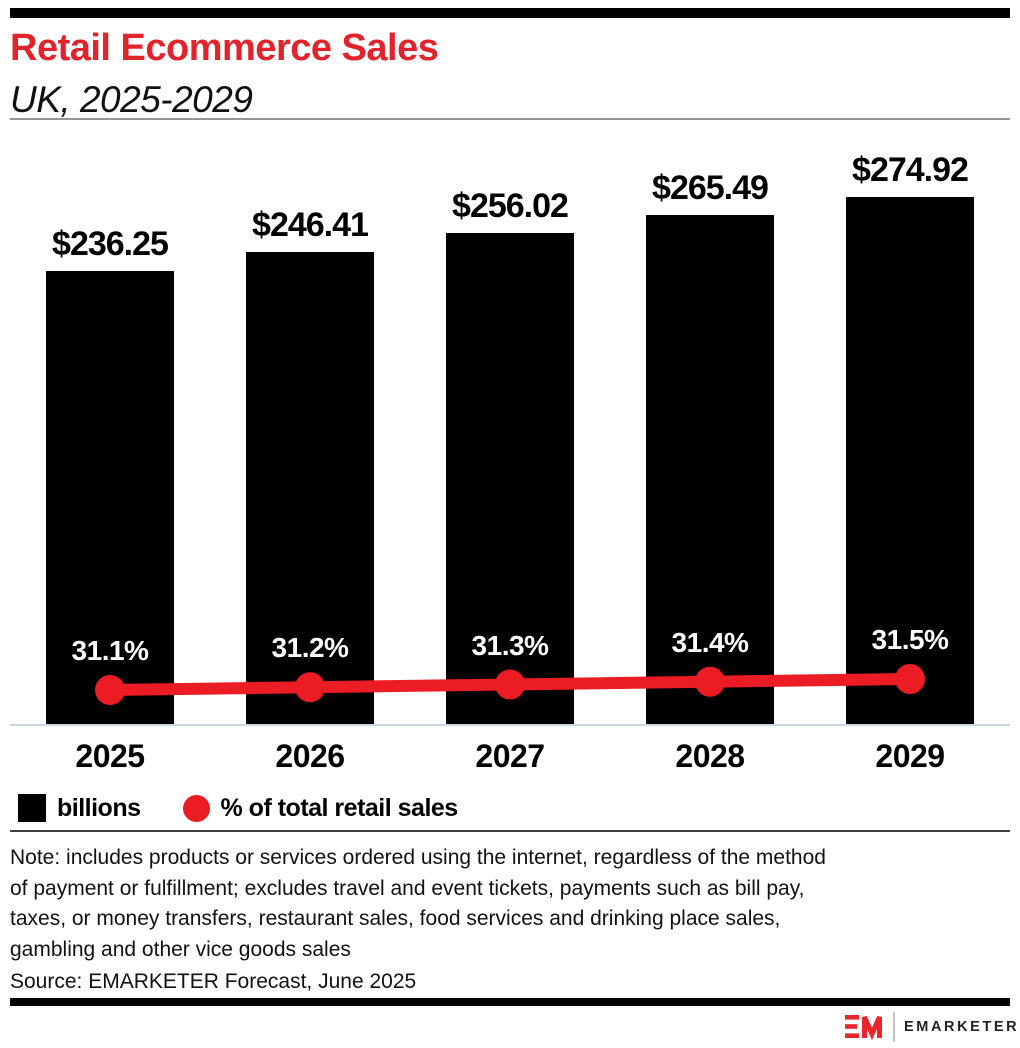  I want to click on legend: billions % of total retail sales, so click(259, 808).